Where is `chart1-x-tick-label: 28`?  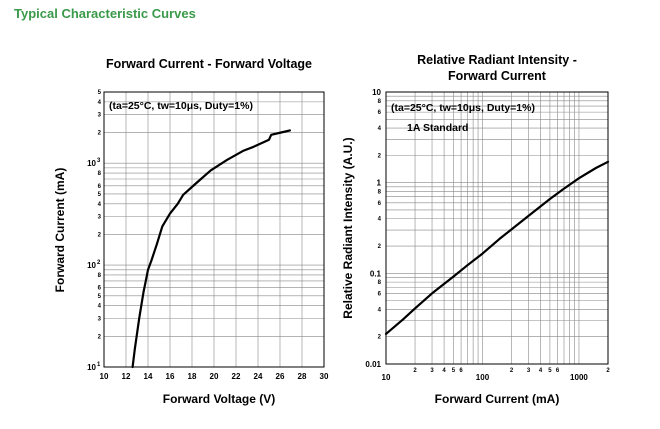
chart1-x-tick-label: 28 is located at coordinates (302, 376).